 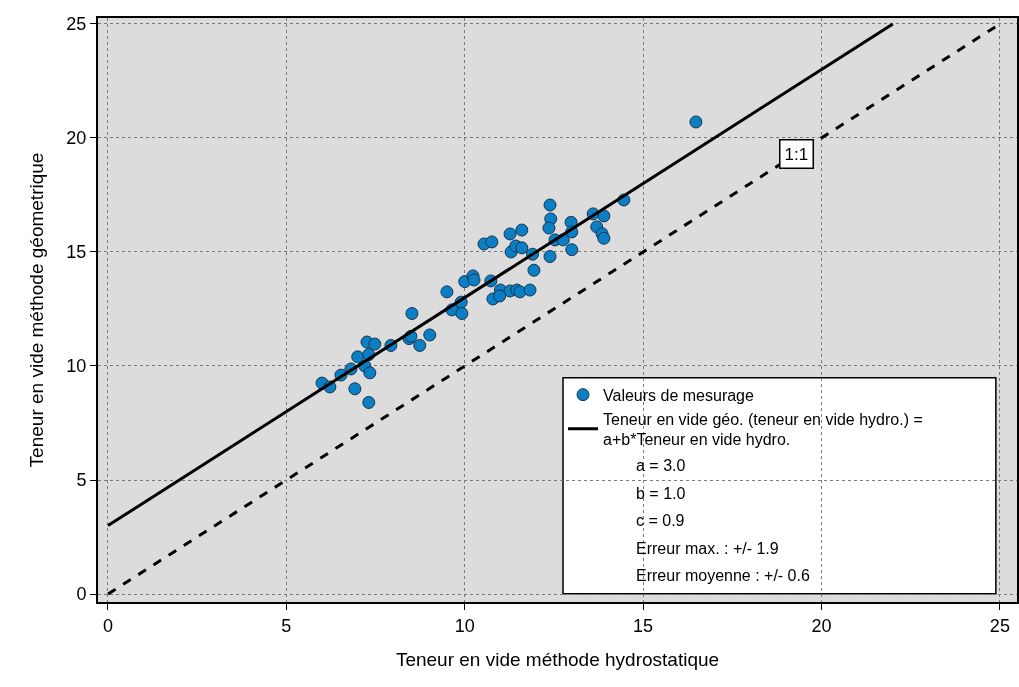 What do you see at coordinates (661, 493) in the screenshot?
I see `annotation: b = 1.0` at bounding box center [661, 493].